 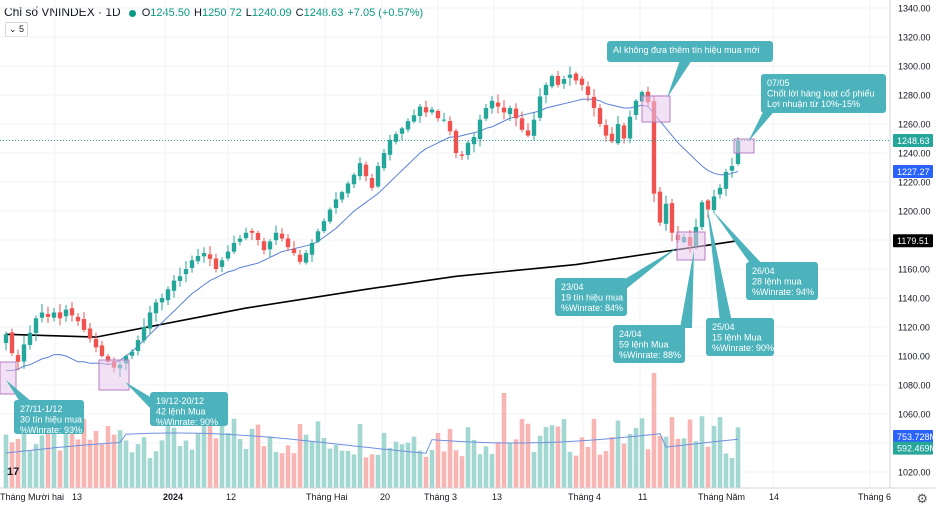 I want to click on indicator-count: 5, so click(x=22, y=29).